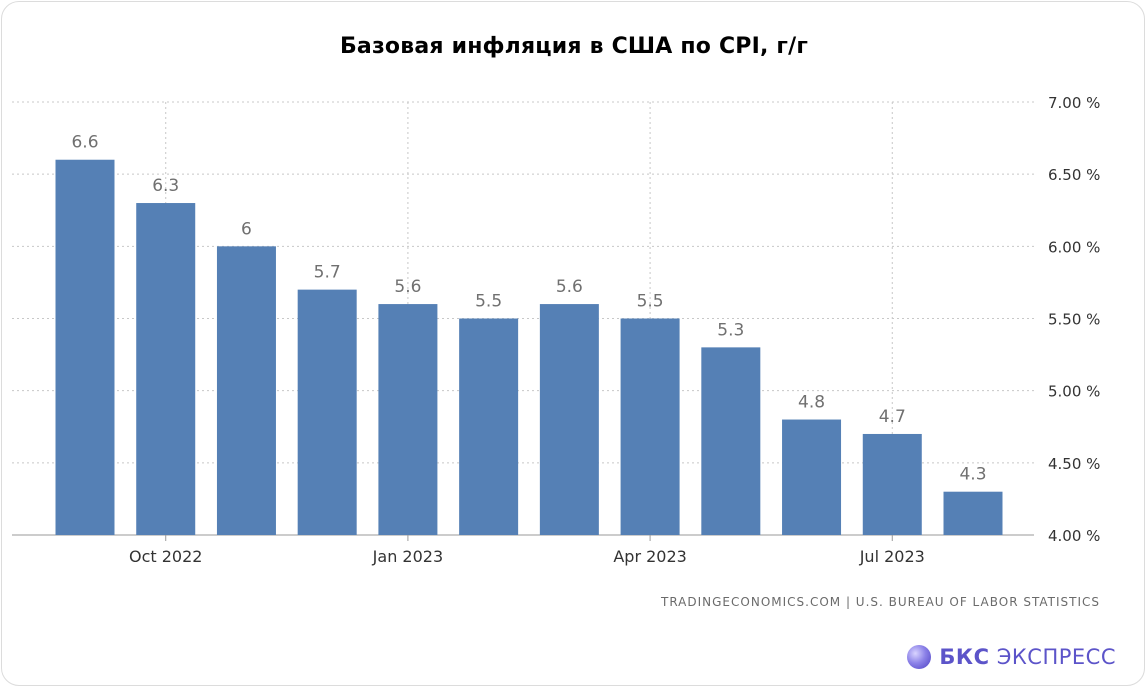  Describe the element at coordinates (574, 46) in the screenshot. I see `chart-title: Базовая инфляция в США по CPI, г/г` at that location.